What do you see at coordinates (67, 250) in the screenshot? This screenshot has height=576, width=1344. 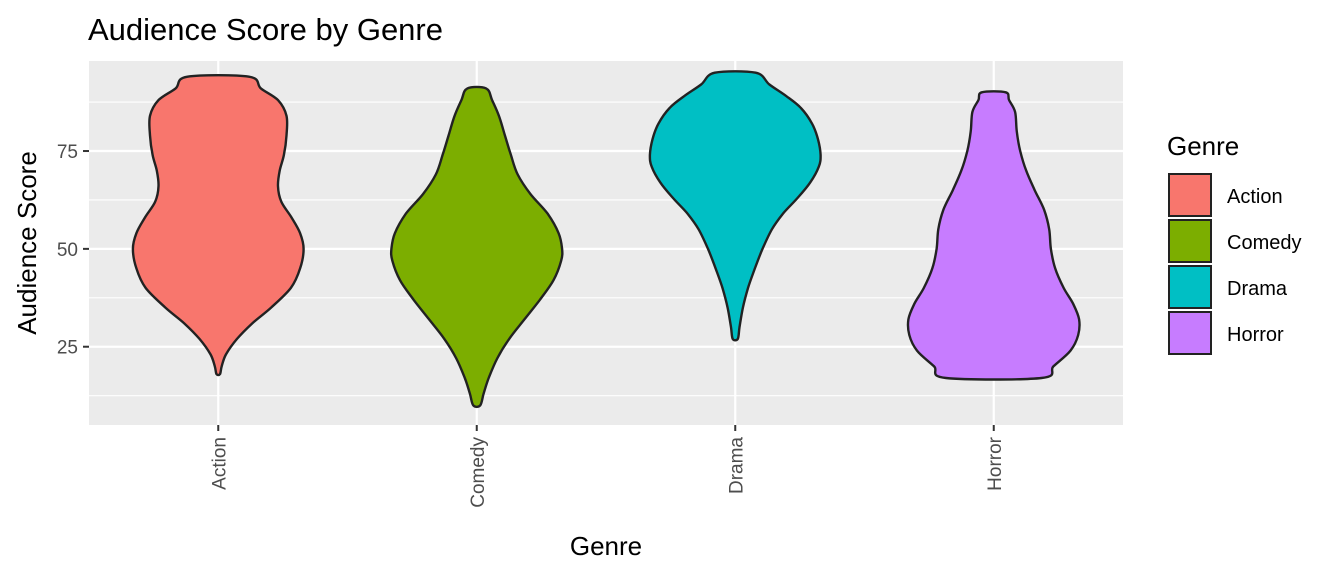 I see `y-tick-label: 50` at bounding box center [67, 250].